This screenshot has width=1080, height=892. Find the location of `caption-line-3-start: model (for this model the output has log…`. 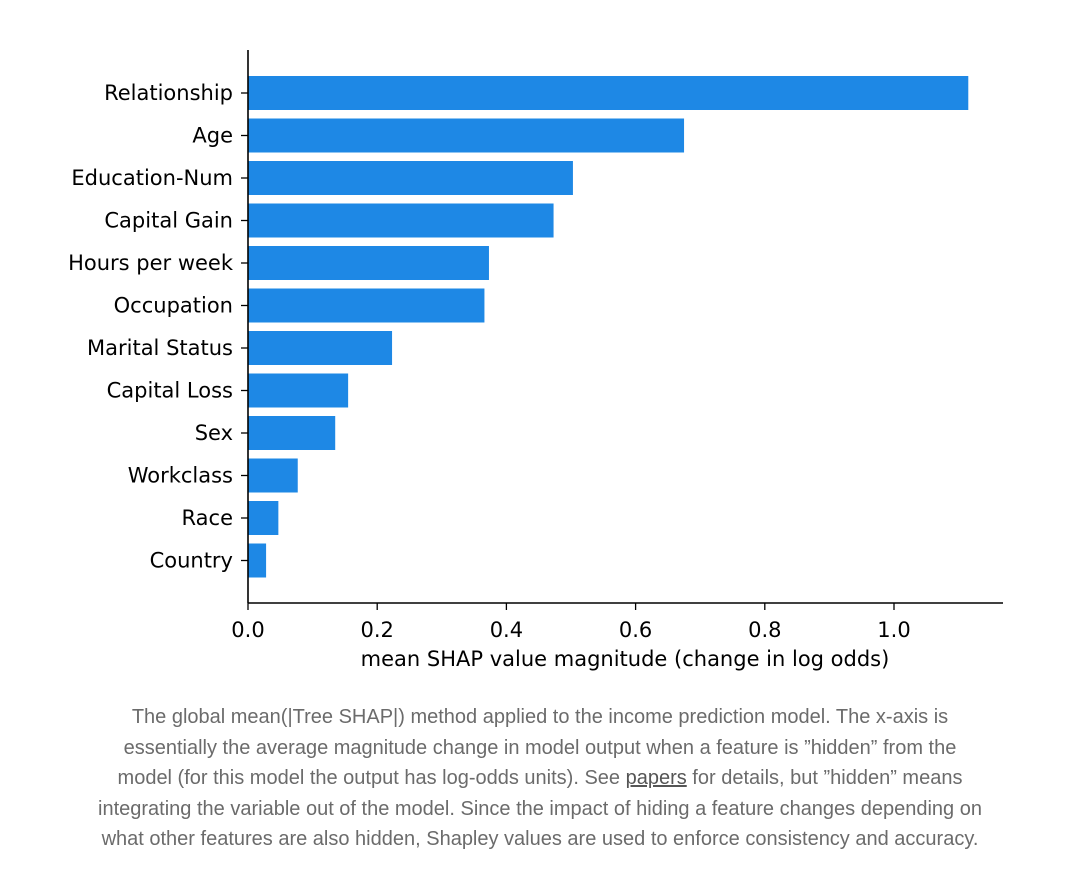

caption-line-3-start: model (for this model the output has log… is located at coordinates (371, 778).